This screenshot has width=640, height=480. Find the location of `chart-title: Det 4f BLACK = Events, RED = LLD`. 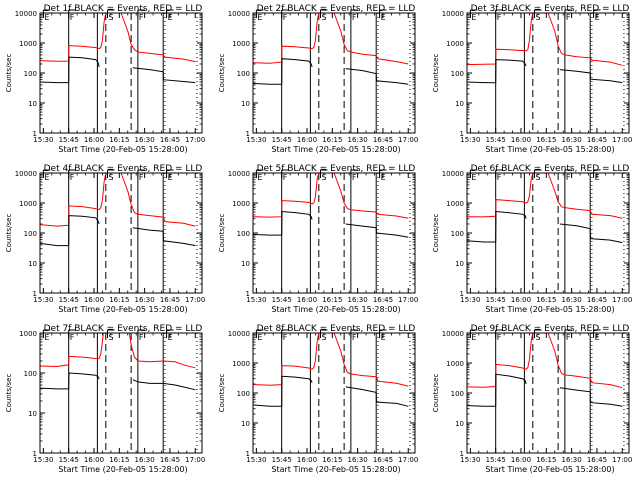

chart-title: Det 4f BLACK = Events, RED = LLD is located at coordinates (123, 169).